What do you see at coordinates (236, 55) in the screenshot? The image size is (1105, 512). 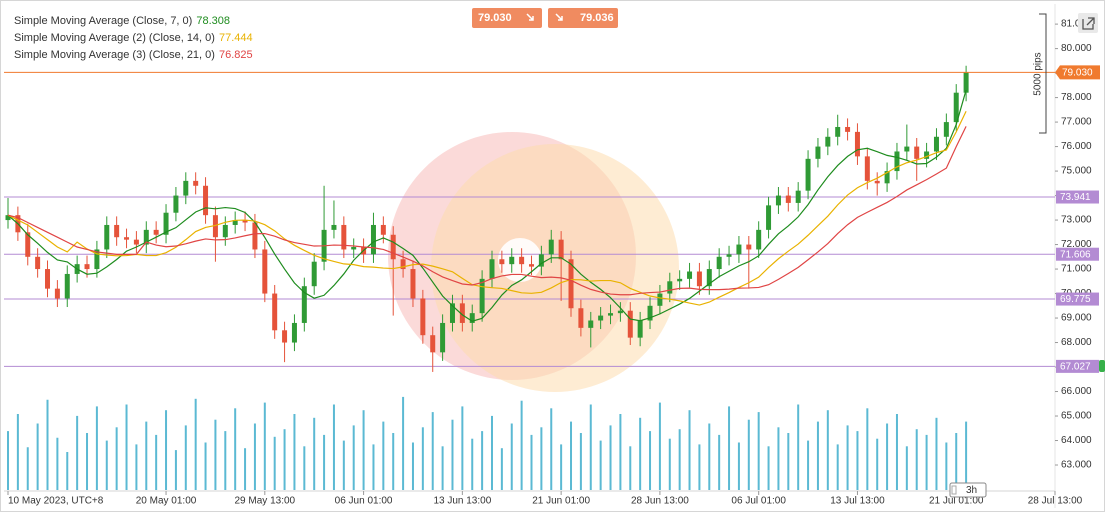 I see `legend-value: 76.825` at bounding box center [236, 55].